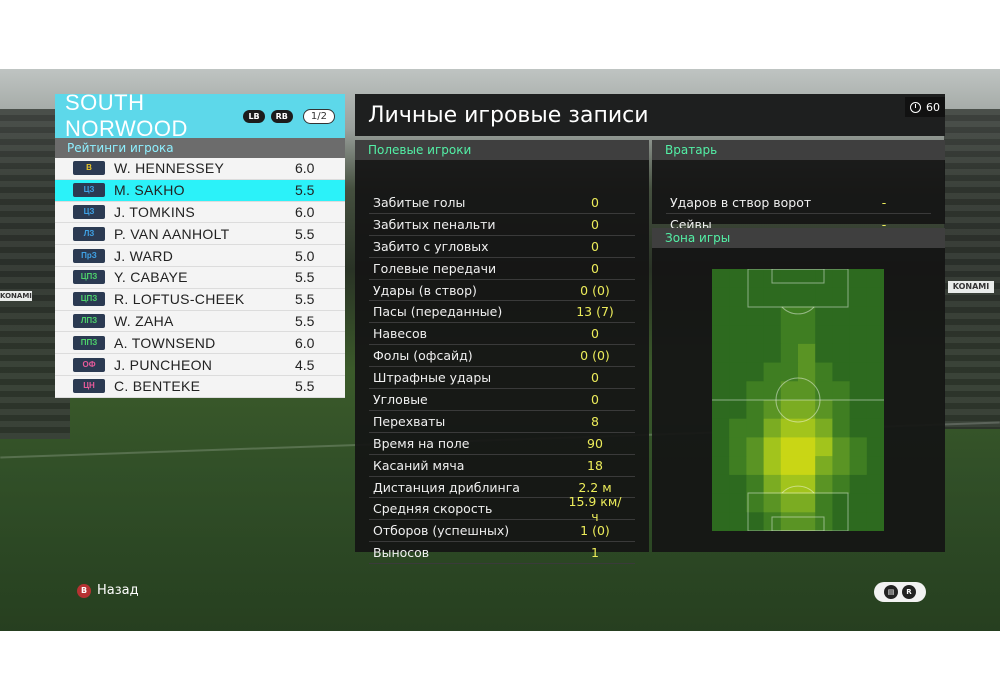 The height and width of the screenshot is (700, 1000). What do you see at coordinates (16, 296) in the screenshot?
I see `konami-board-left: KONAMI` at bounding box center [16, 296].